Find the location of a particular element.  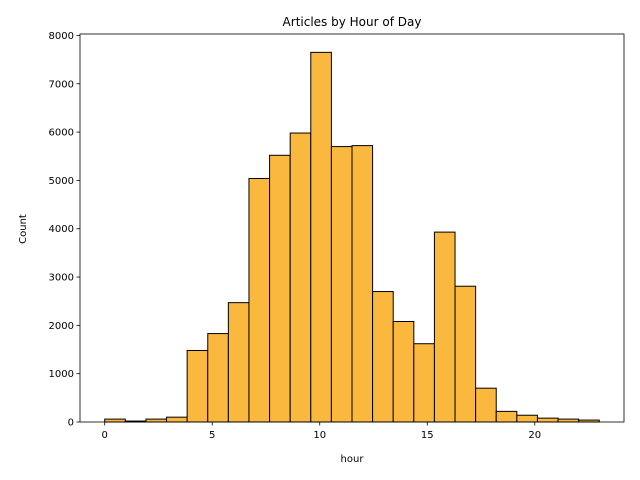

x-axis-label: hour is located at coordinates (353, 459).